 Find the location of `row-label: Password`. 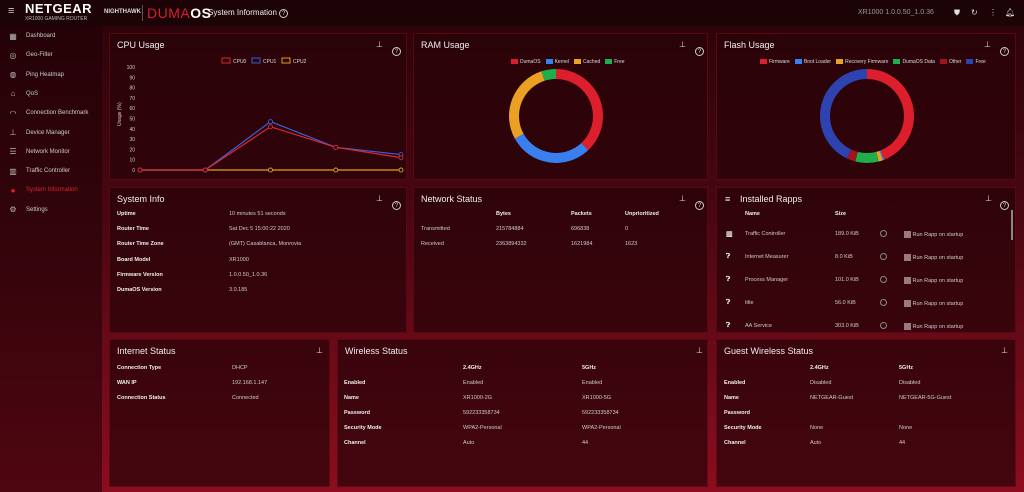

row-label: Password is located at coordinates (357, 413).